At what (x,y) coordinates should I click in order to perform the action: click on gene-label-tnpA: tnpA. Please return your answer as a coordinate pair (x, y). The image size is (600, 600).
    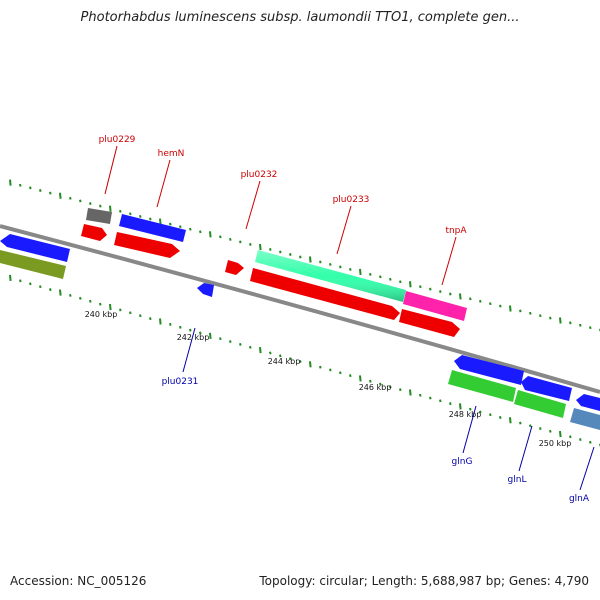
    Looking at the image, I should click on (456, 231).